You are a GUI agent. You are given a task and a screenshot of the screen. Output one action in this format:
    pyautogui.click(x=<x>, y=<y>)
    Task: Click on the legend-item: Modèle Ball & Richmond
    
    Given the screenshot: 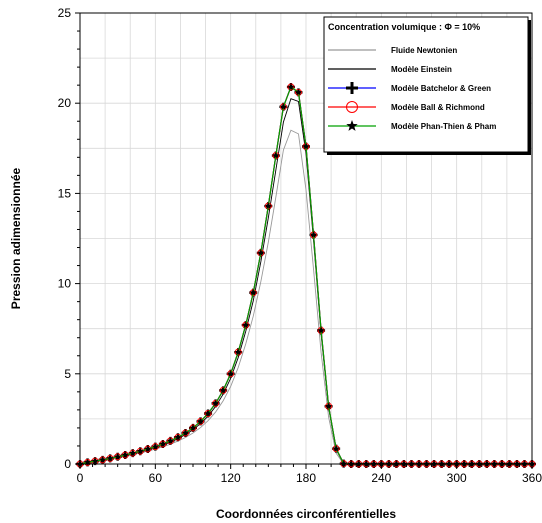 What is the action you would take?
    pyautogui.click(x=406, y=107)
    